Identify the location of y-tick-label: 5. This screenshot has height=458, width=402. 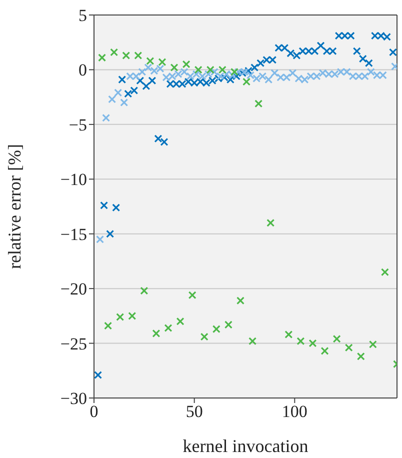
(82, 16).